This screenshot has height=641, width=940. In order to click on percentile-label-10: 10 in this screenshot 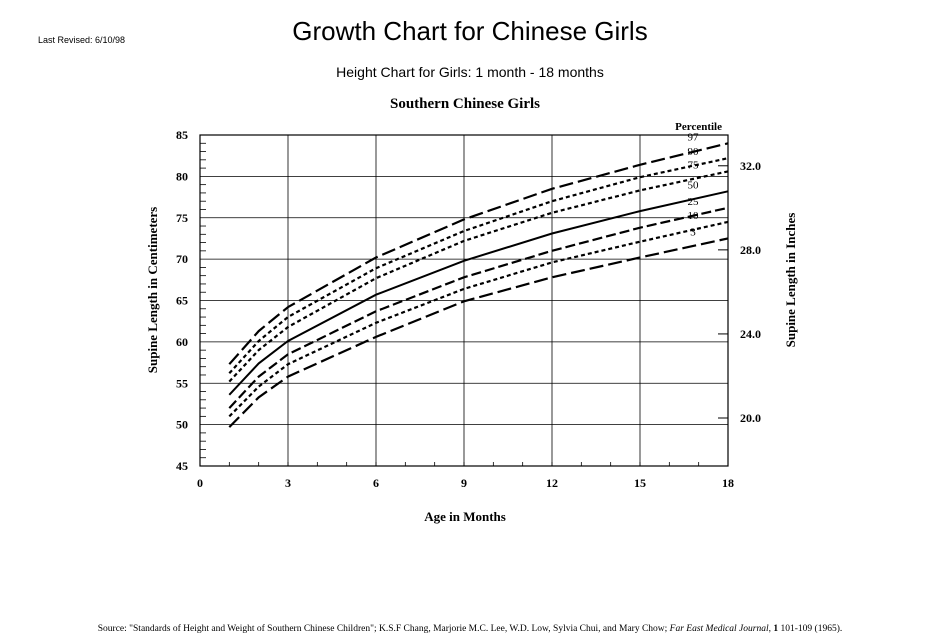, I will do `click(694, 216)`.